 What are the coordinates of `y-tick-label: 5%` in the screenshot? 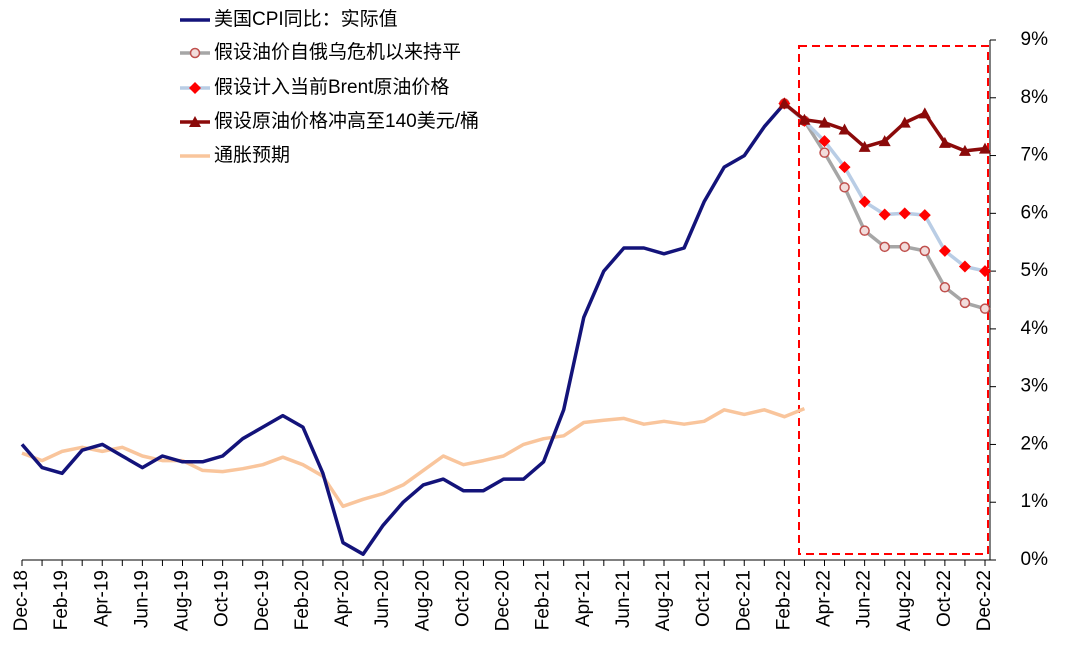 It's located at (1035, 270).